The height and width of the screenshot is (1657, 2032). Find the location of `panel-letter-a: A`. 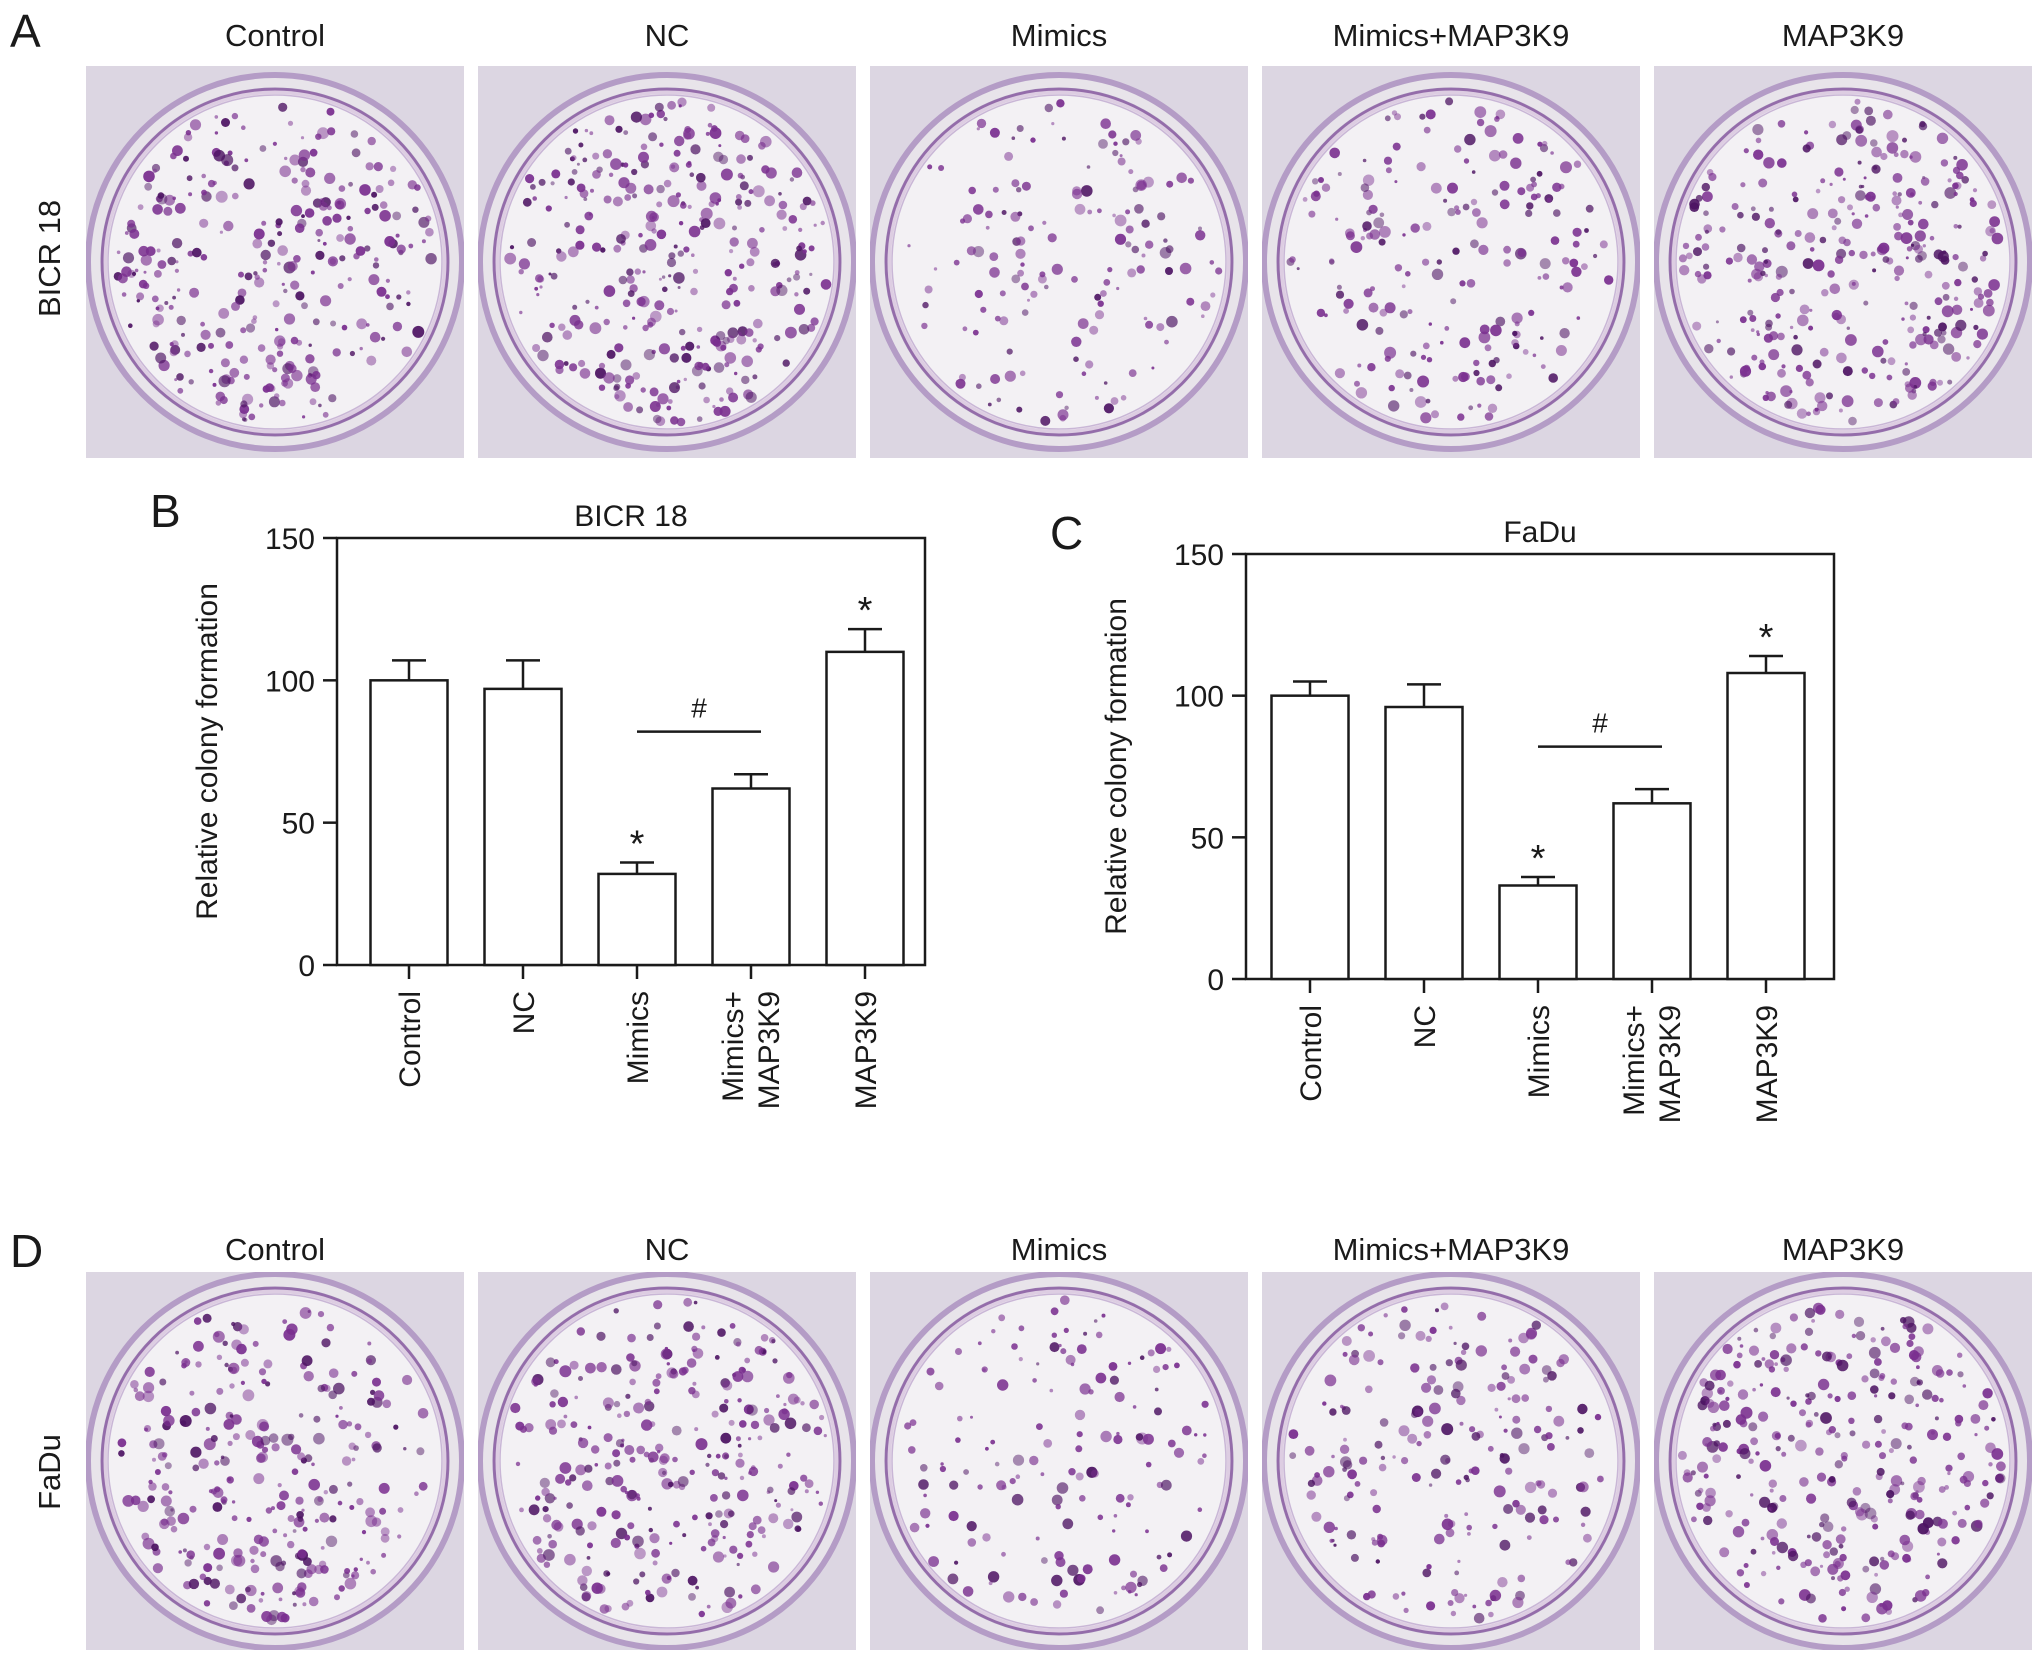

panel-letter-a: A is located at coordinates (25, 31).